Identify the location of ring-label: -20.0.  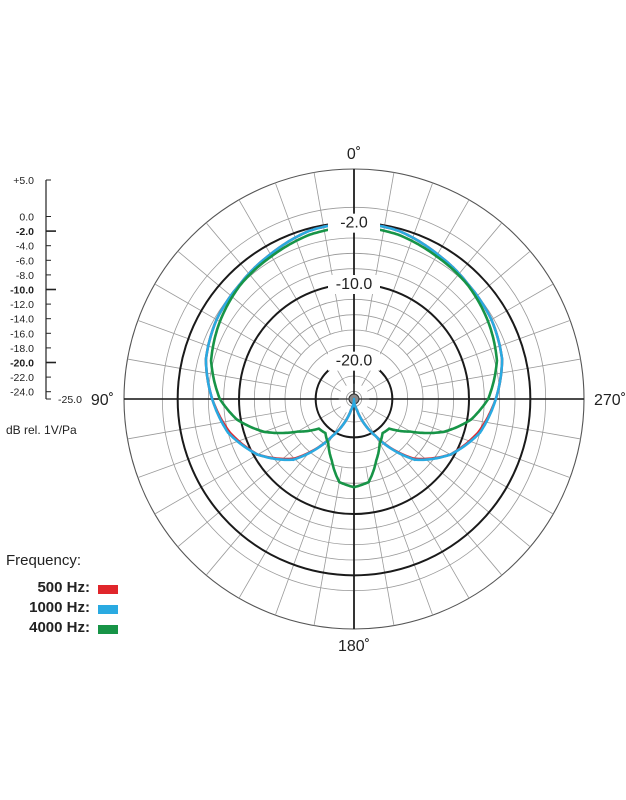
(354, 361).